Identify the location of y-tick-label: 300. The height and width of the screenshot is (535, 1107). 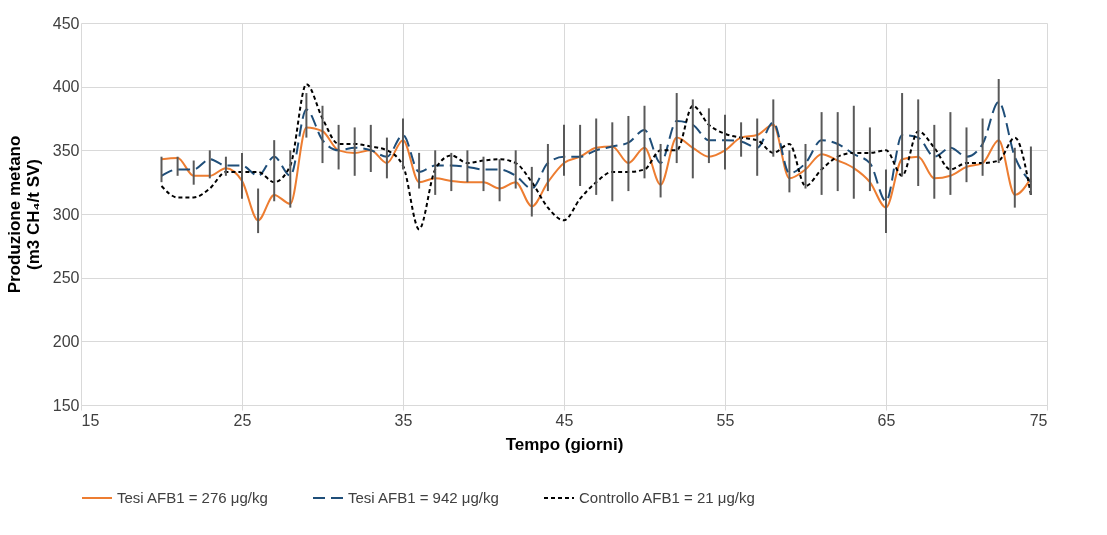
(66, 214).